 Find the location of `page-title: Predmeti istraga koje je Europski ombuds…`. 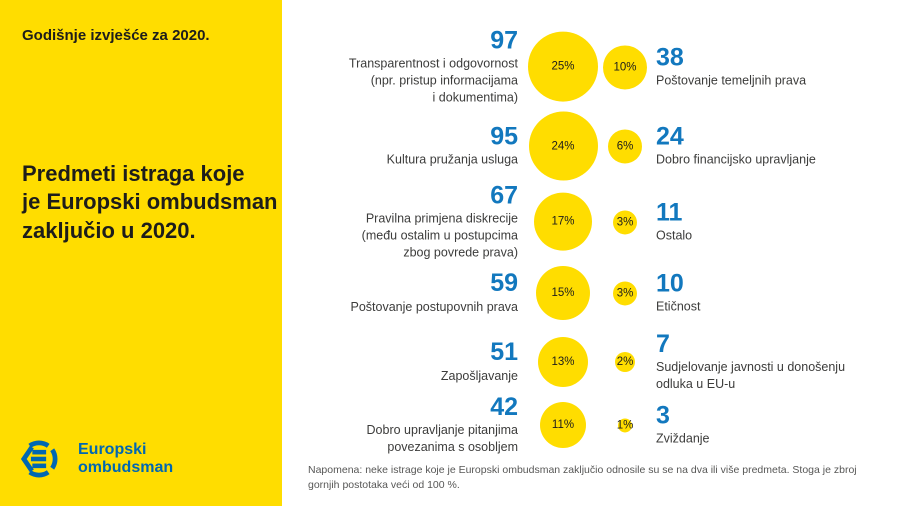

page-title: Predmeti istraga koje je Europski ombuds… is located at coordinates (150, 202).